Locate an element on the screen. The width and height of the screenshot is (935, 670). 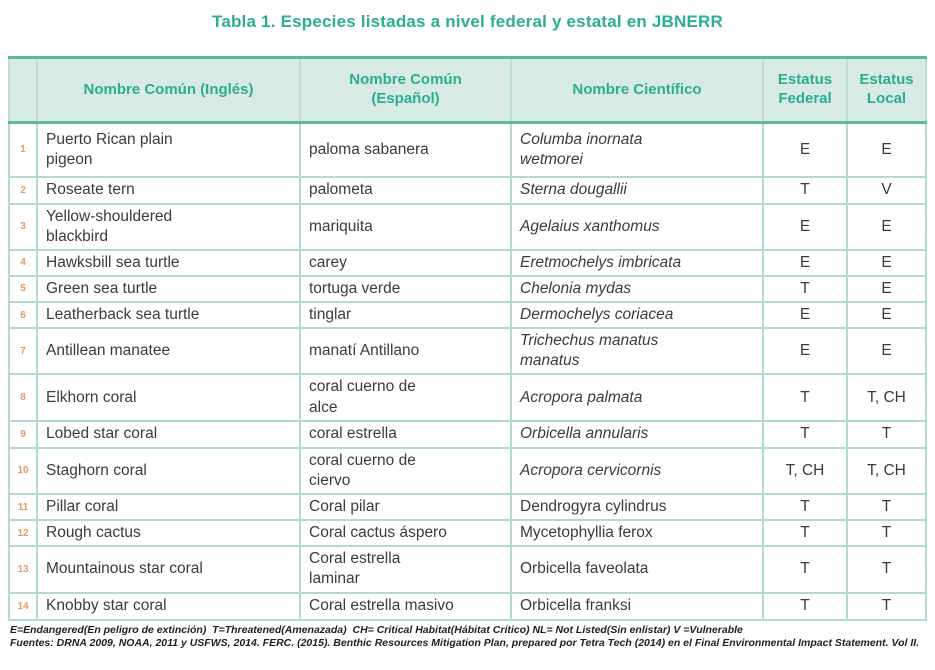
common-name-es: Coral estrella masivo is located at coordinates (405, 606).